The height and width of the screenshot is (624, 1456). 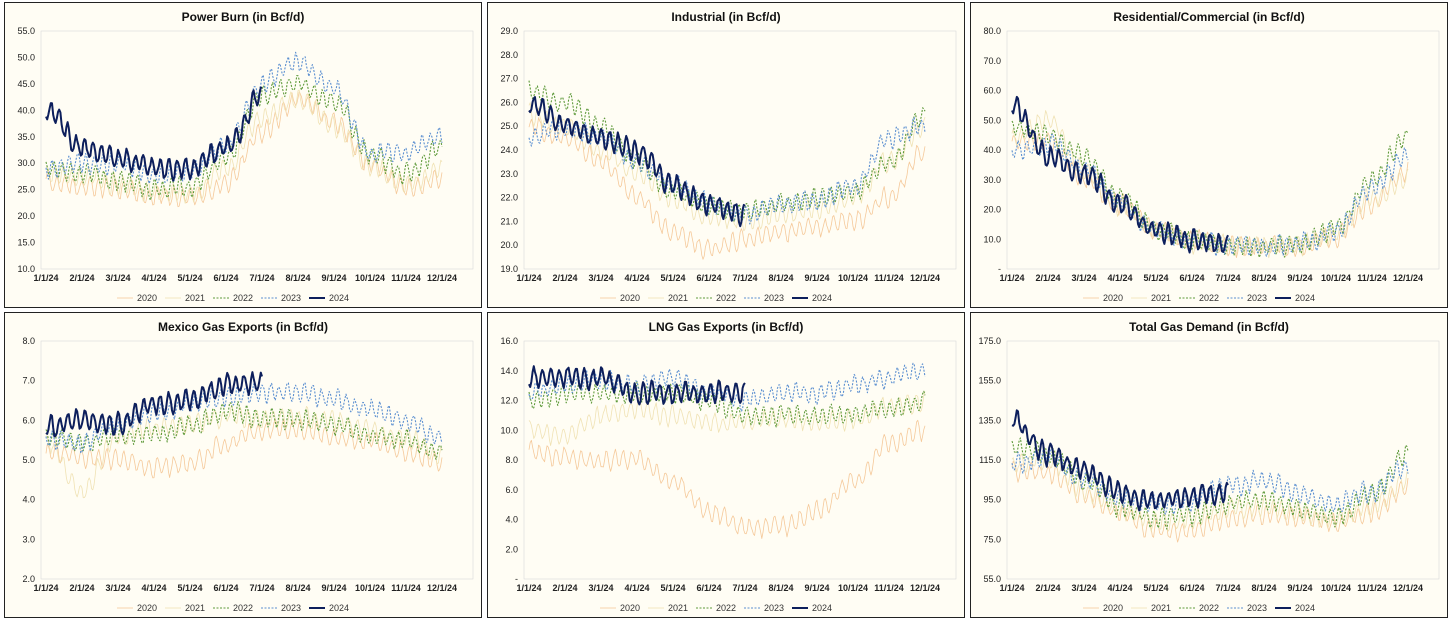 I want to click on y-tick-label: 2.0, so click(x=28, y=579).